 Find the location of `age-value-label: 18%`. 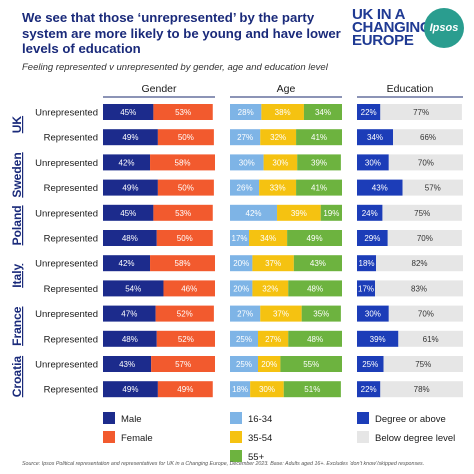

age-value-label: 18% is located at coordinates (240, 389).